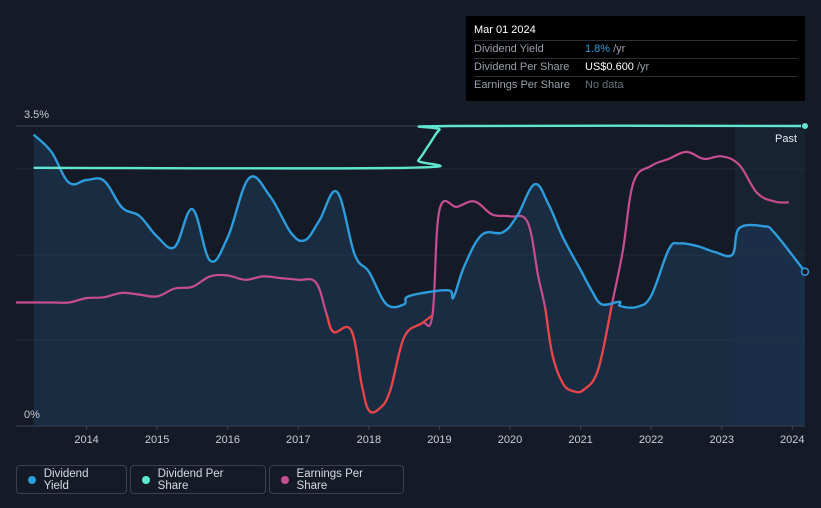 This screenshot has height=508, width=821. What do you see at coordinates (792, 440) in the screenshot?
I see `x-tick-label: 2024` at bounding box center [792, 440].